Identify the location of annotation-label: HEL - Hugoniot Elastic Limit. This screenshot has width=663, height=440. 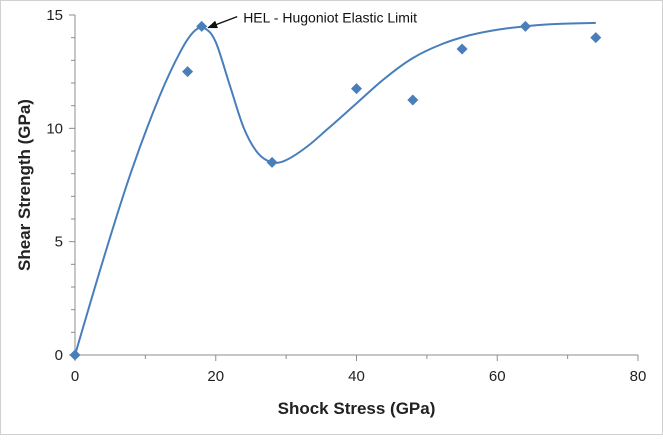
(330, 18).